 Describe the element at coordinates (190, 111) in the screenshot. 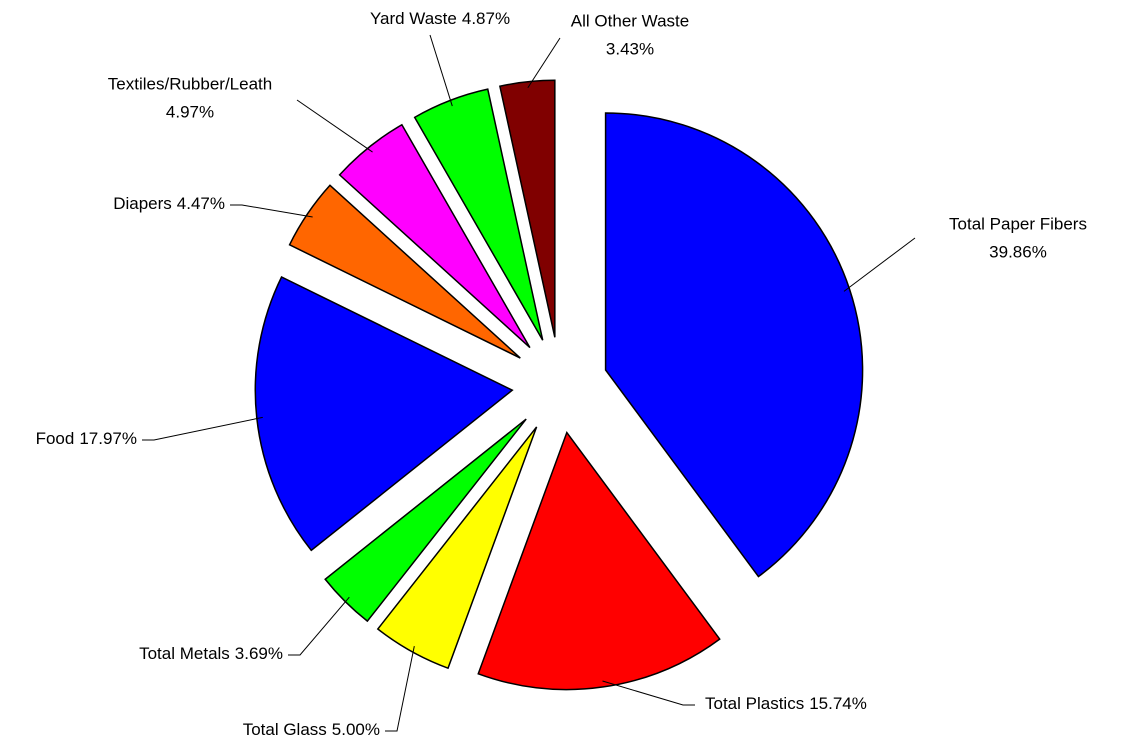

I see `slice-value-label: 4.97%` at that location.